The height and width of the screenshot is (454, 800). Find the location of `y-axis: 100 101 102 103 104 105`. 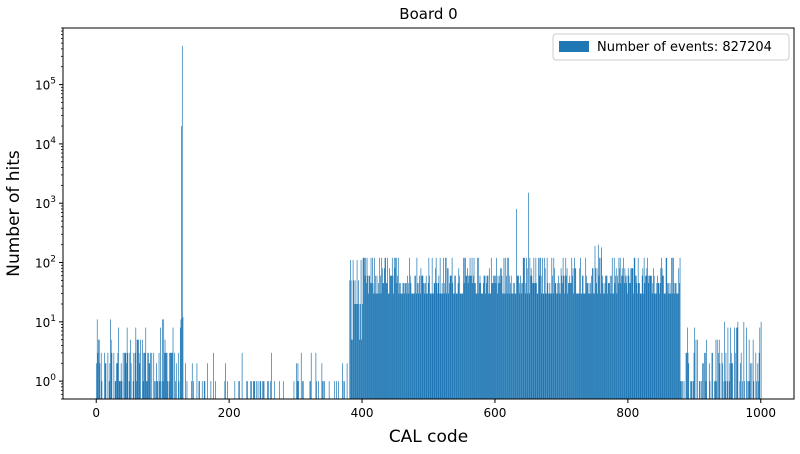

y-axis: 100 101 102 103 104 105 is located at coordinates (49, 213).